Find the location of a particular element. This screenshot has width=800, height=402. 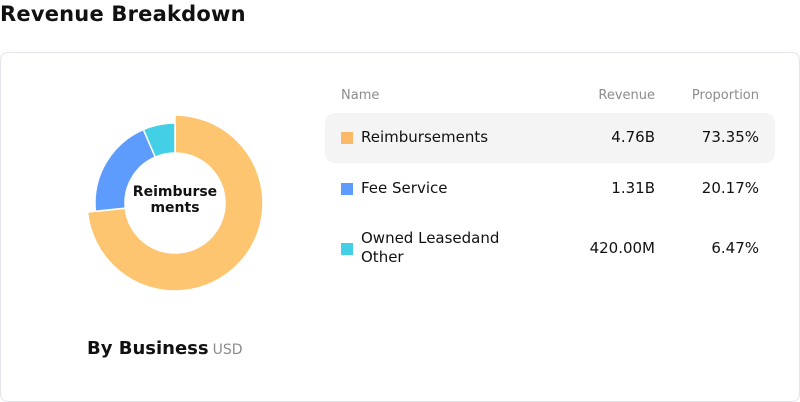

row-name: Reimbursements is located at coordinates (425, 137).